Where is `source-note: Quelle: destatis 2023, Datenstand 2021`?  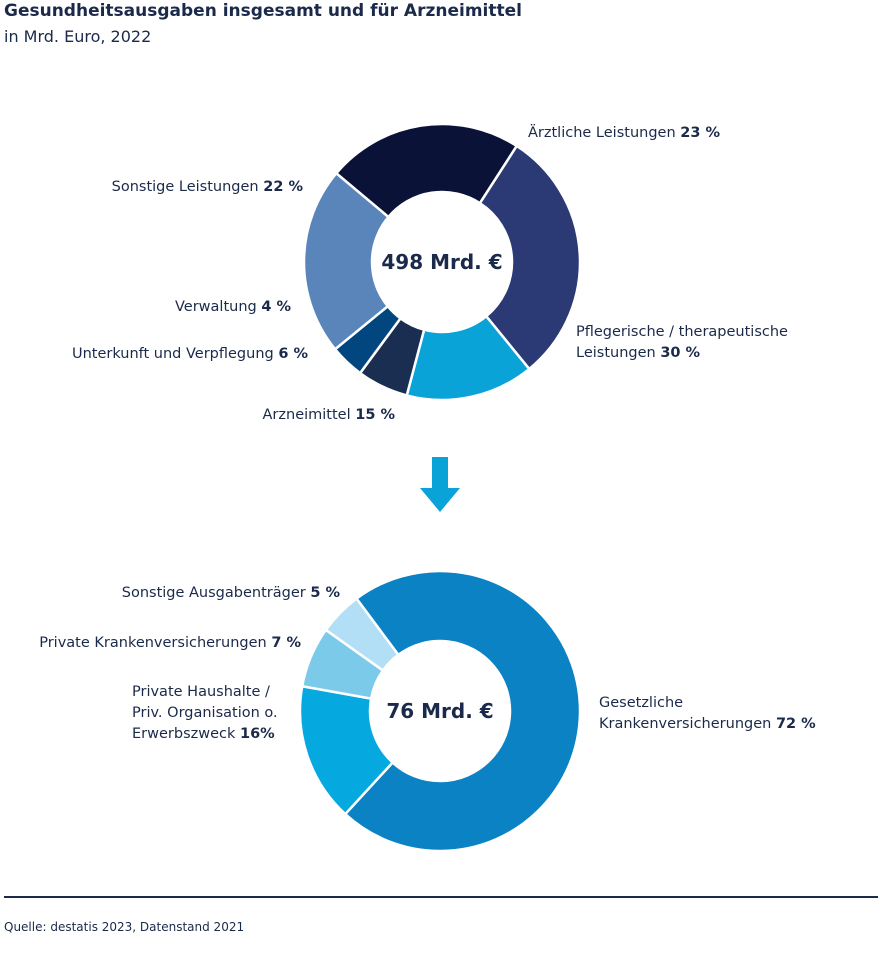 source-note: Quelle: destatis 2023, Datenstand 2021 is located at coordinates (124, 927).